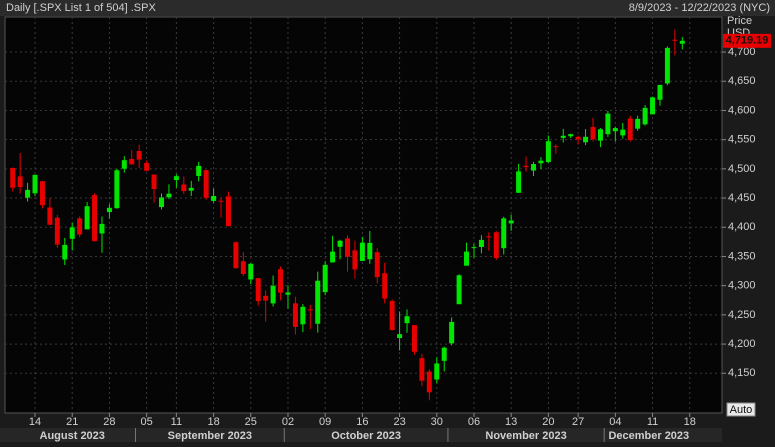 The image size is (775, 447). What do you see at coordinates (325, 422) in the screenshot?
I see `x-tick-label: 09` at bounding box center [325, 422].